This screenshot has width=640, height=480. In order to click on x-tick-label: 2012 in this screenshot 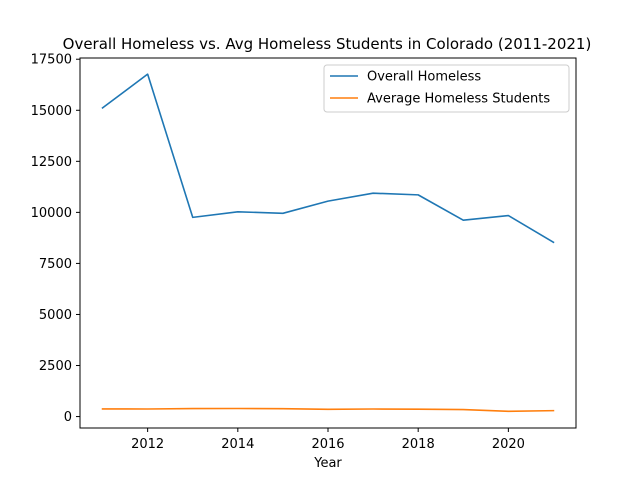, I will do `click(147, 444)`.